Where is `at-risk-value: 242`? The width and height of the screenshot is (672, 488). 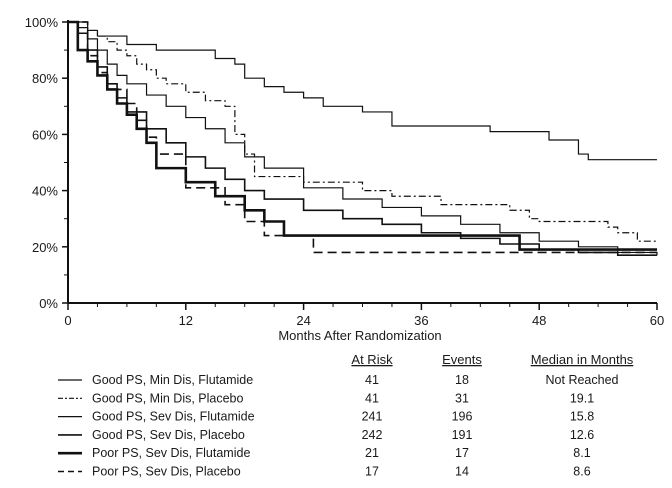
at-risk-value: 242 is located at coordinates (372, 435).